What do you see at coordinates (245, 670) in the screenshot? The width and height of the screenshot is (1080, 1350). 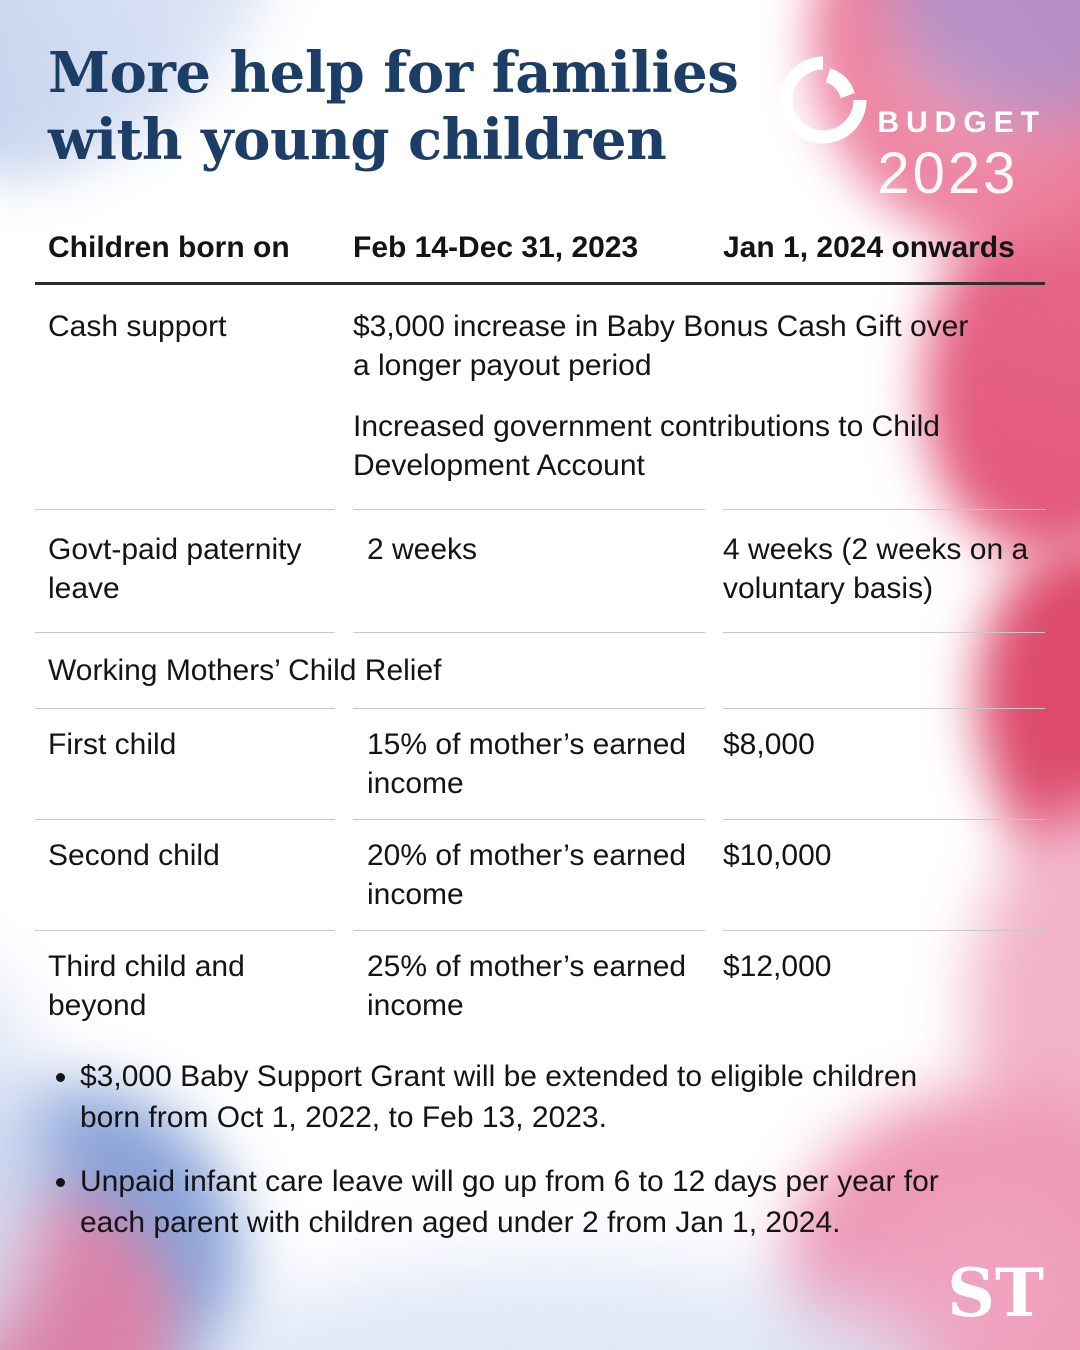 I see `wmcr-section-heading: Working Mothers’ Child Relief` at bounding box center [245, 670].